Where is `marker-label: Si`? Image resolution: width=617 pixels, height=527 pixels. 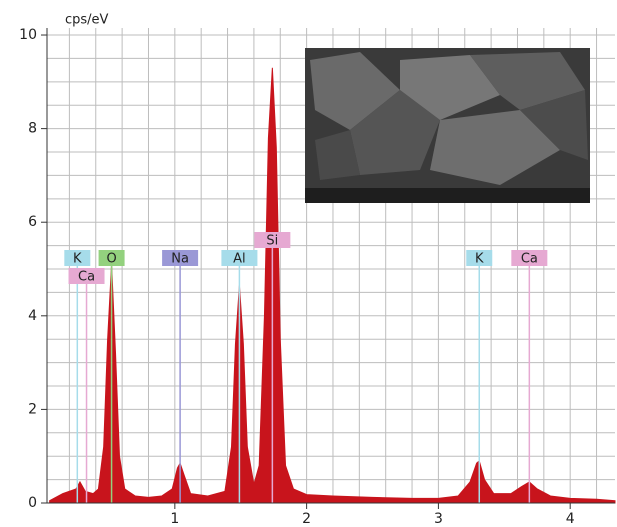 marker-label: Si is located at coordinates (272, 241).